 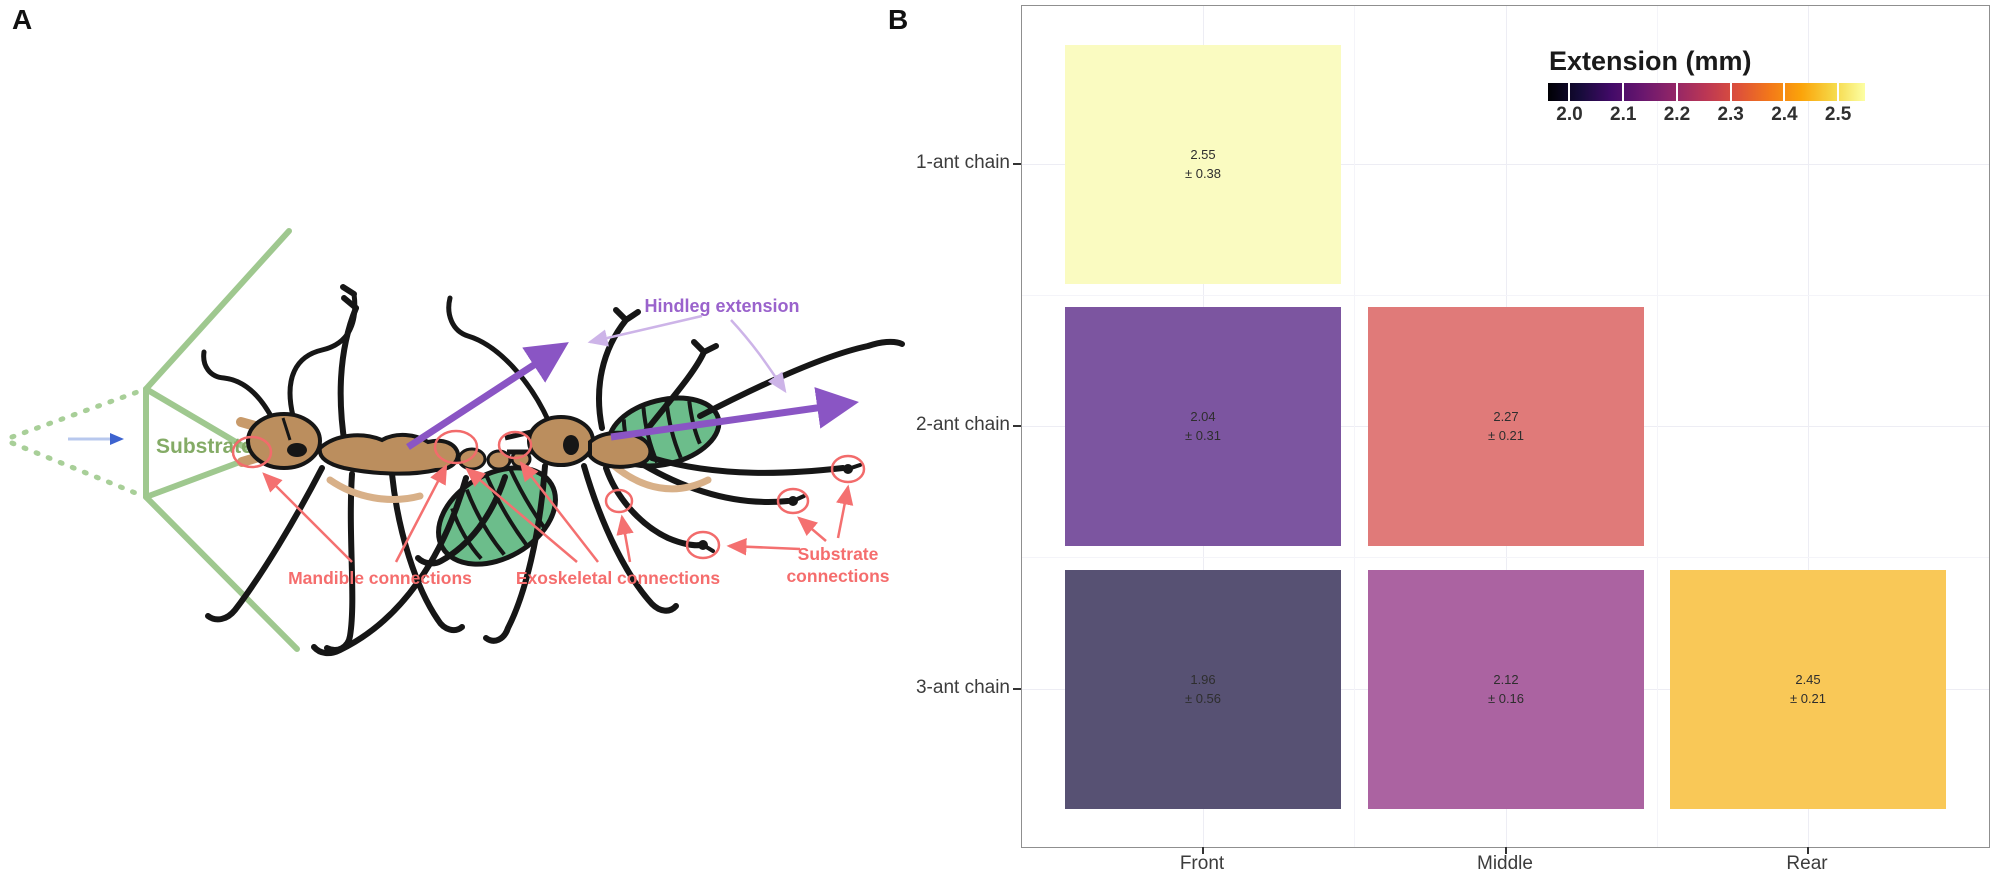 What do you see at coordinates (499, 460) in the screenshot?
I see `ant1-petiole` at bounding box center [499, 460].